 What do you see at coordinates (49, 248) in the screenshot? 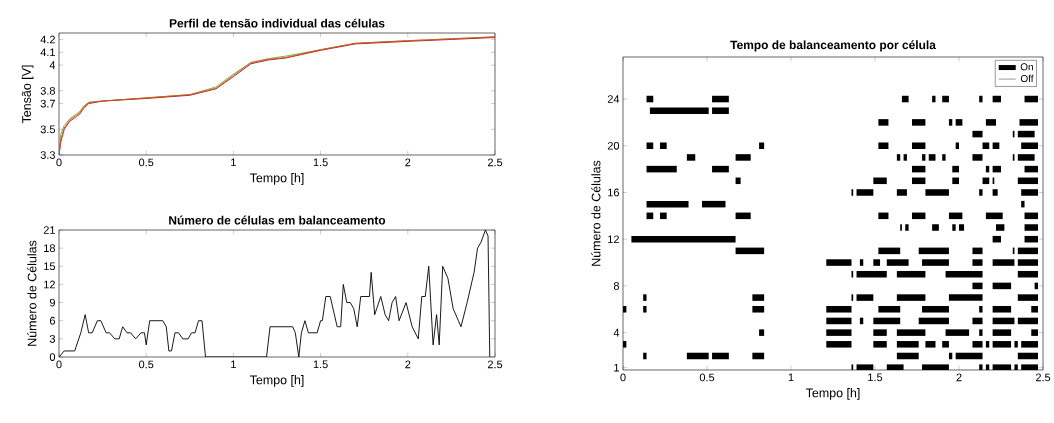
I see `y-tick-label: 18` at bounding box center [49, 248].